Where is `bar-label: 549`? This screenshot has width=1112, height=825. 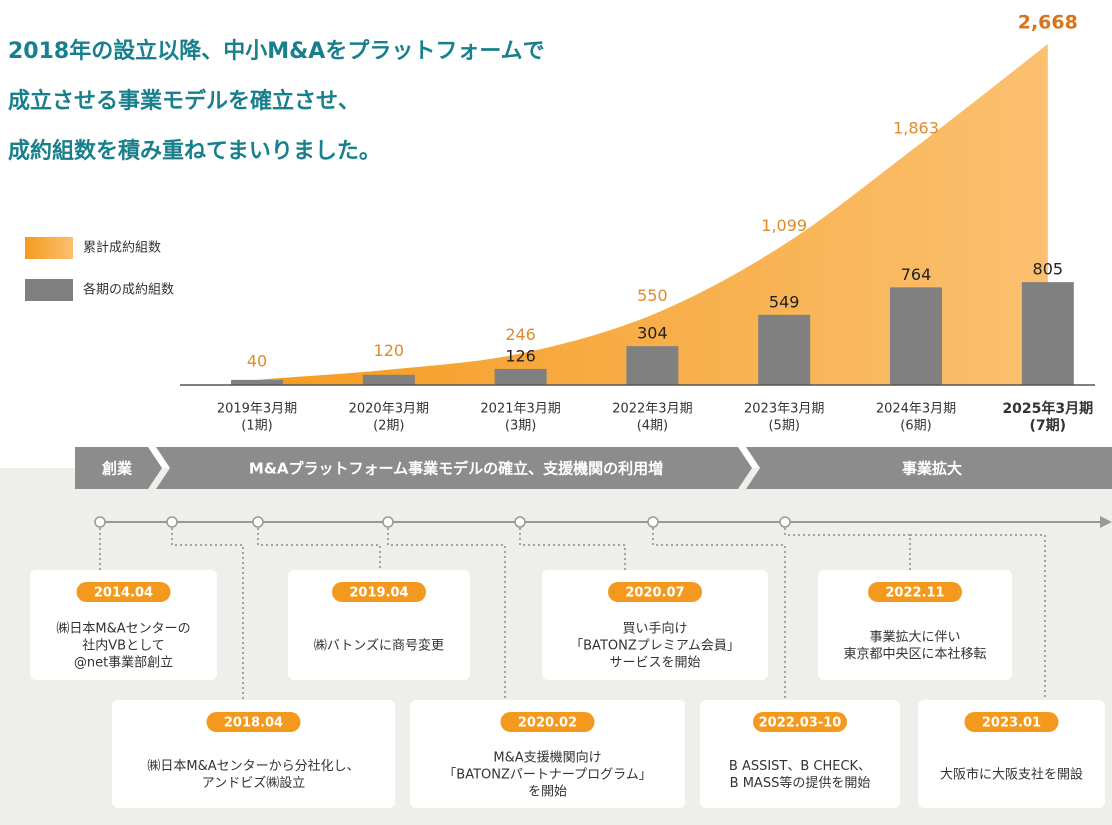 bar-label: 549 is located at coordinates (784, 301).